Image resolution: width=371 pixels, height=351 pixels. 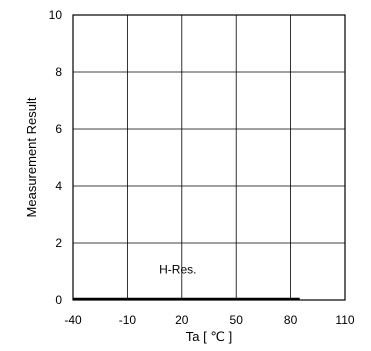 I want to click on x-tick-label: -10, so click(x=128, y=320).